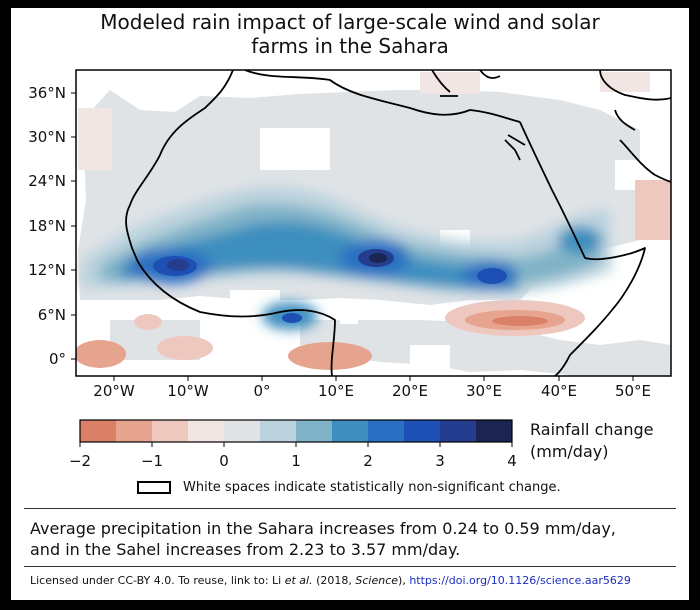 This screenshot has height=610, width=700. I want to click on sahel-core-south, so click(292, 318).